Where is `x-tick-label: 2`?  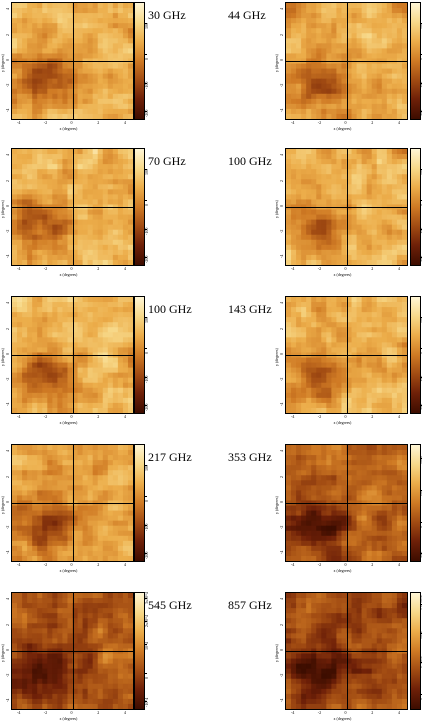
x-tick-label: 2 is located at coordinates (98, 416).